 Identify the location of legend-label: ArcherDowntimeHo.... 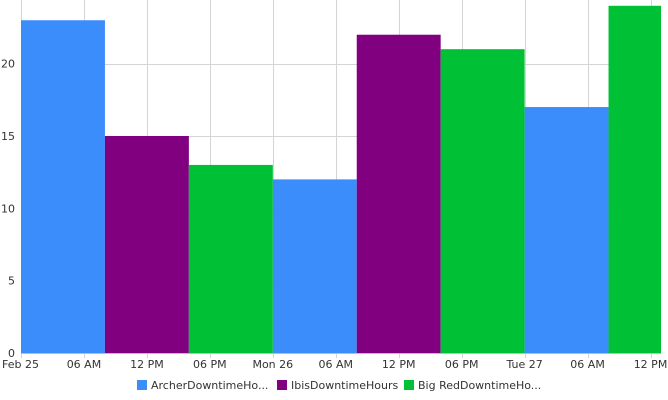
(209, 385).